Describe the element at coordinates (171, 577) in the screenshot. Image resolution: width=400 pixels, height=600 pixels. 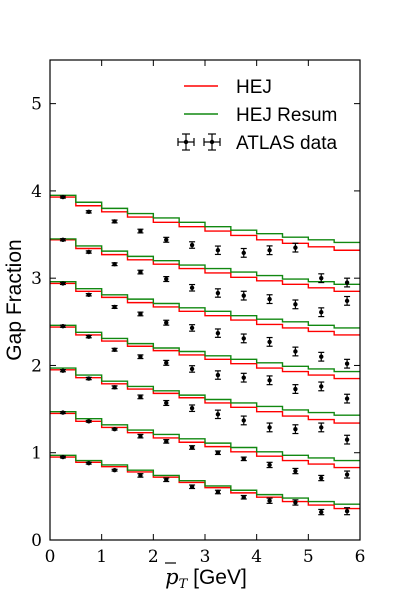
I see `x-axis-label-variable: p` at that location.